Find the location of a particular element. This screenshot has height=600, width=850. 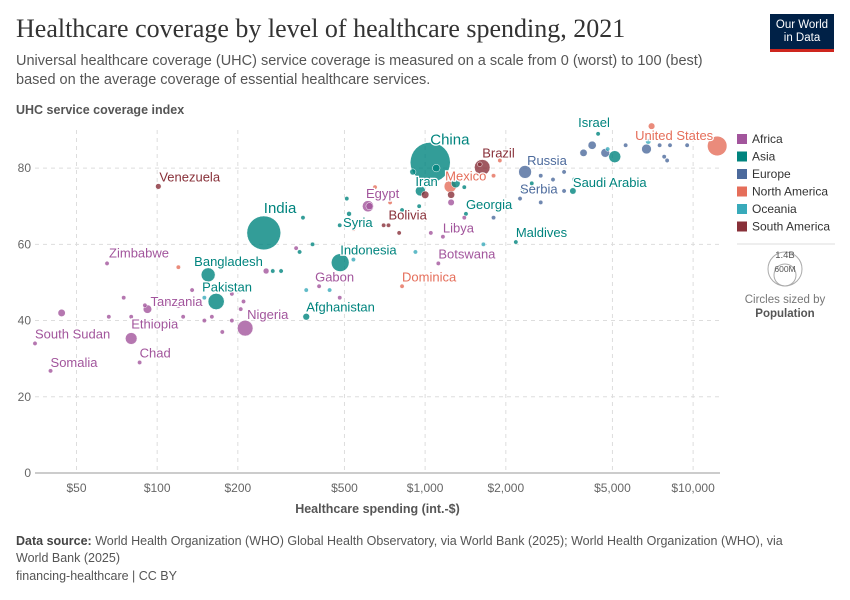

legend-label-south-america: South America is located at coordinates (791, 227).